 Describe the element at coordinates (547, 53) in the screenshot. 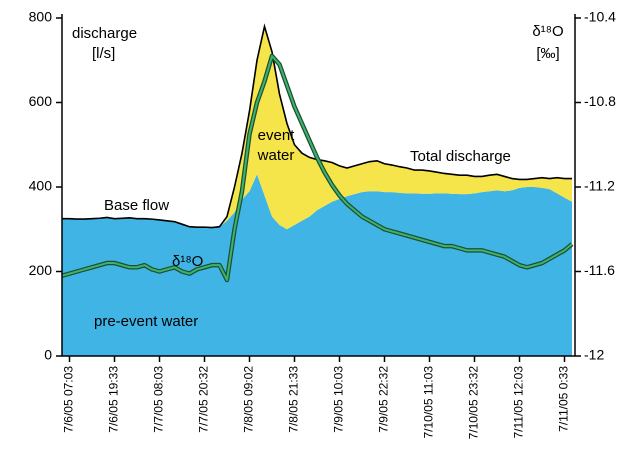

I see `y2-axis-unit: [‰]` at that location.